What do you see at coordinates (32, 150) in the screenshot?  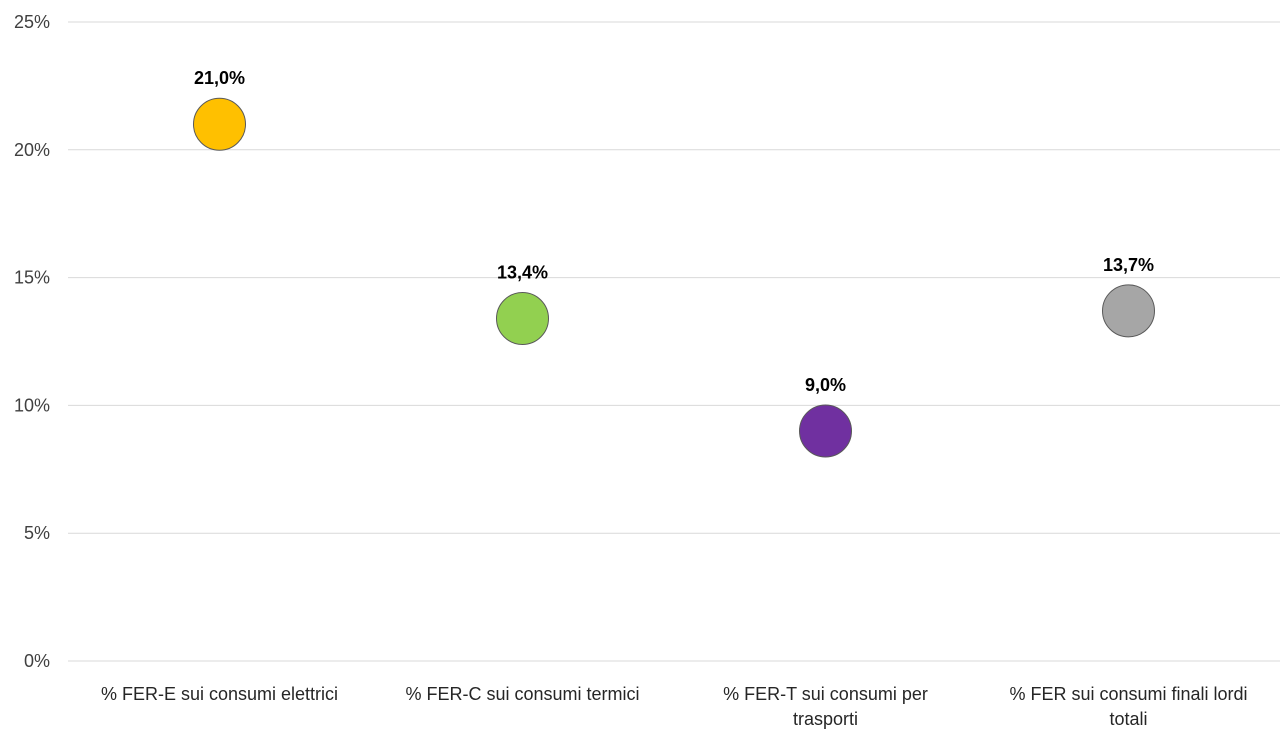 I see `y-tick-label: 20%` at bounding box center [32, 150].